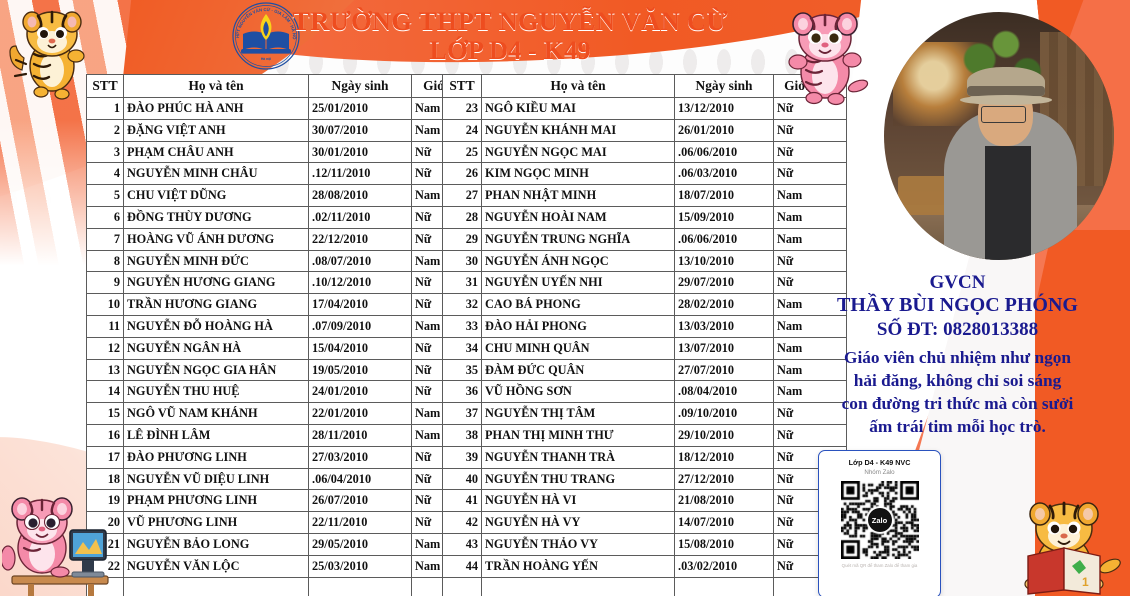 The height and width of the screenshot is (596, 1130). I want to click on cell-name: NGUYỄN VŨ DIỆU LINH, so click(216, 479).